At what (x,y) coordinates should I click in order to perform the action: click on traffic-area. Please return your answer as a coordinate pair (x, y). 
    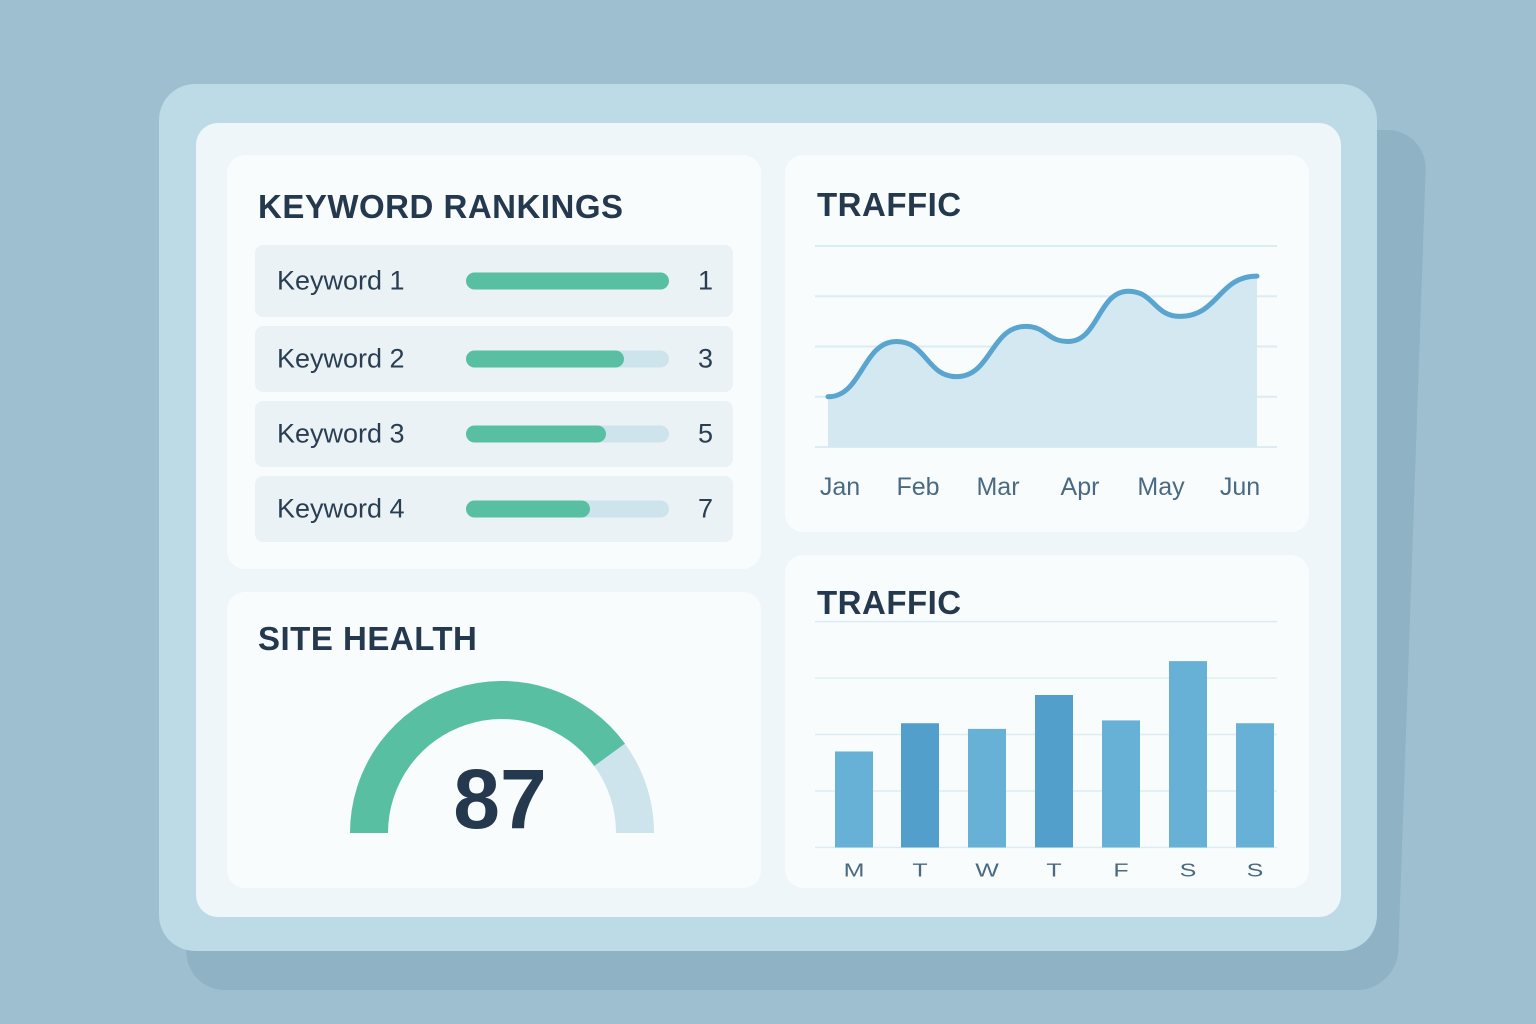
    Looking at the image, I should click on (1042, 361).